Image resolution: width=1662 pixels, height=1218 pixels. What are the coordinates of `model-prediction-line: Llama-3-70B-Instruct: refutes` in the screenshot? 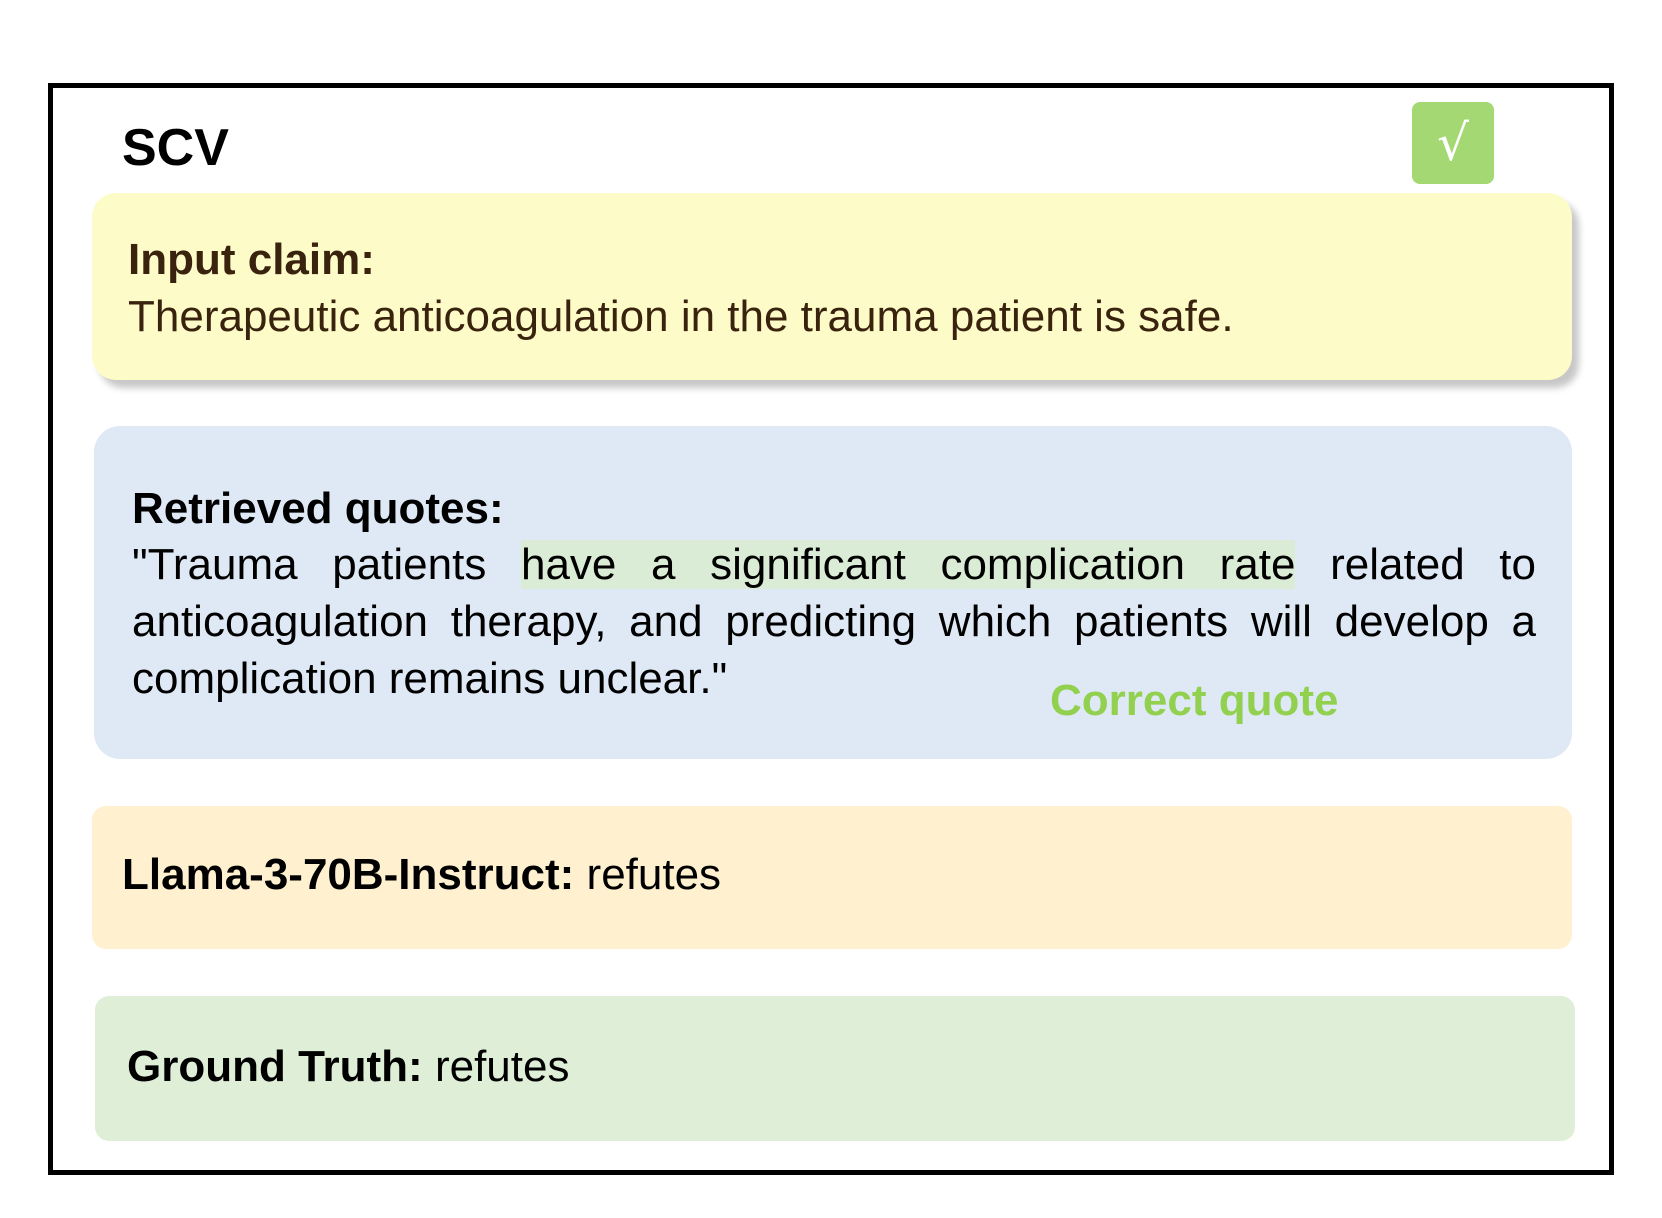 It's located at (421, 875).